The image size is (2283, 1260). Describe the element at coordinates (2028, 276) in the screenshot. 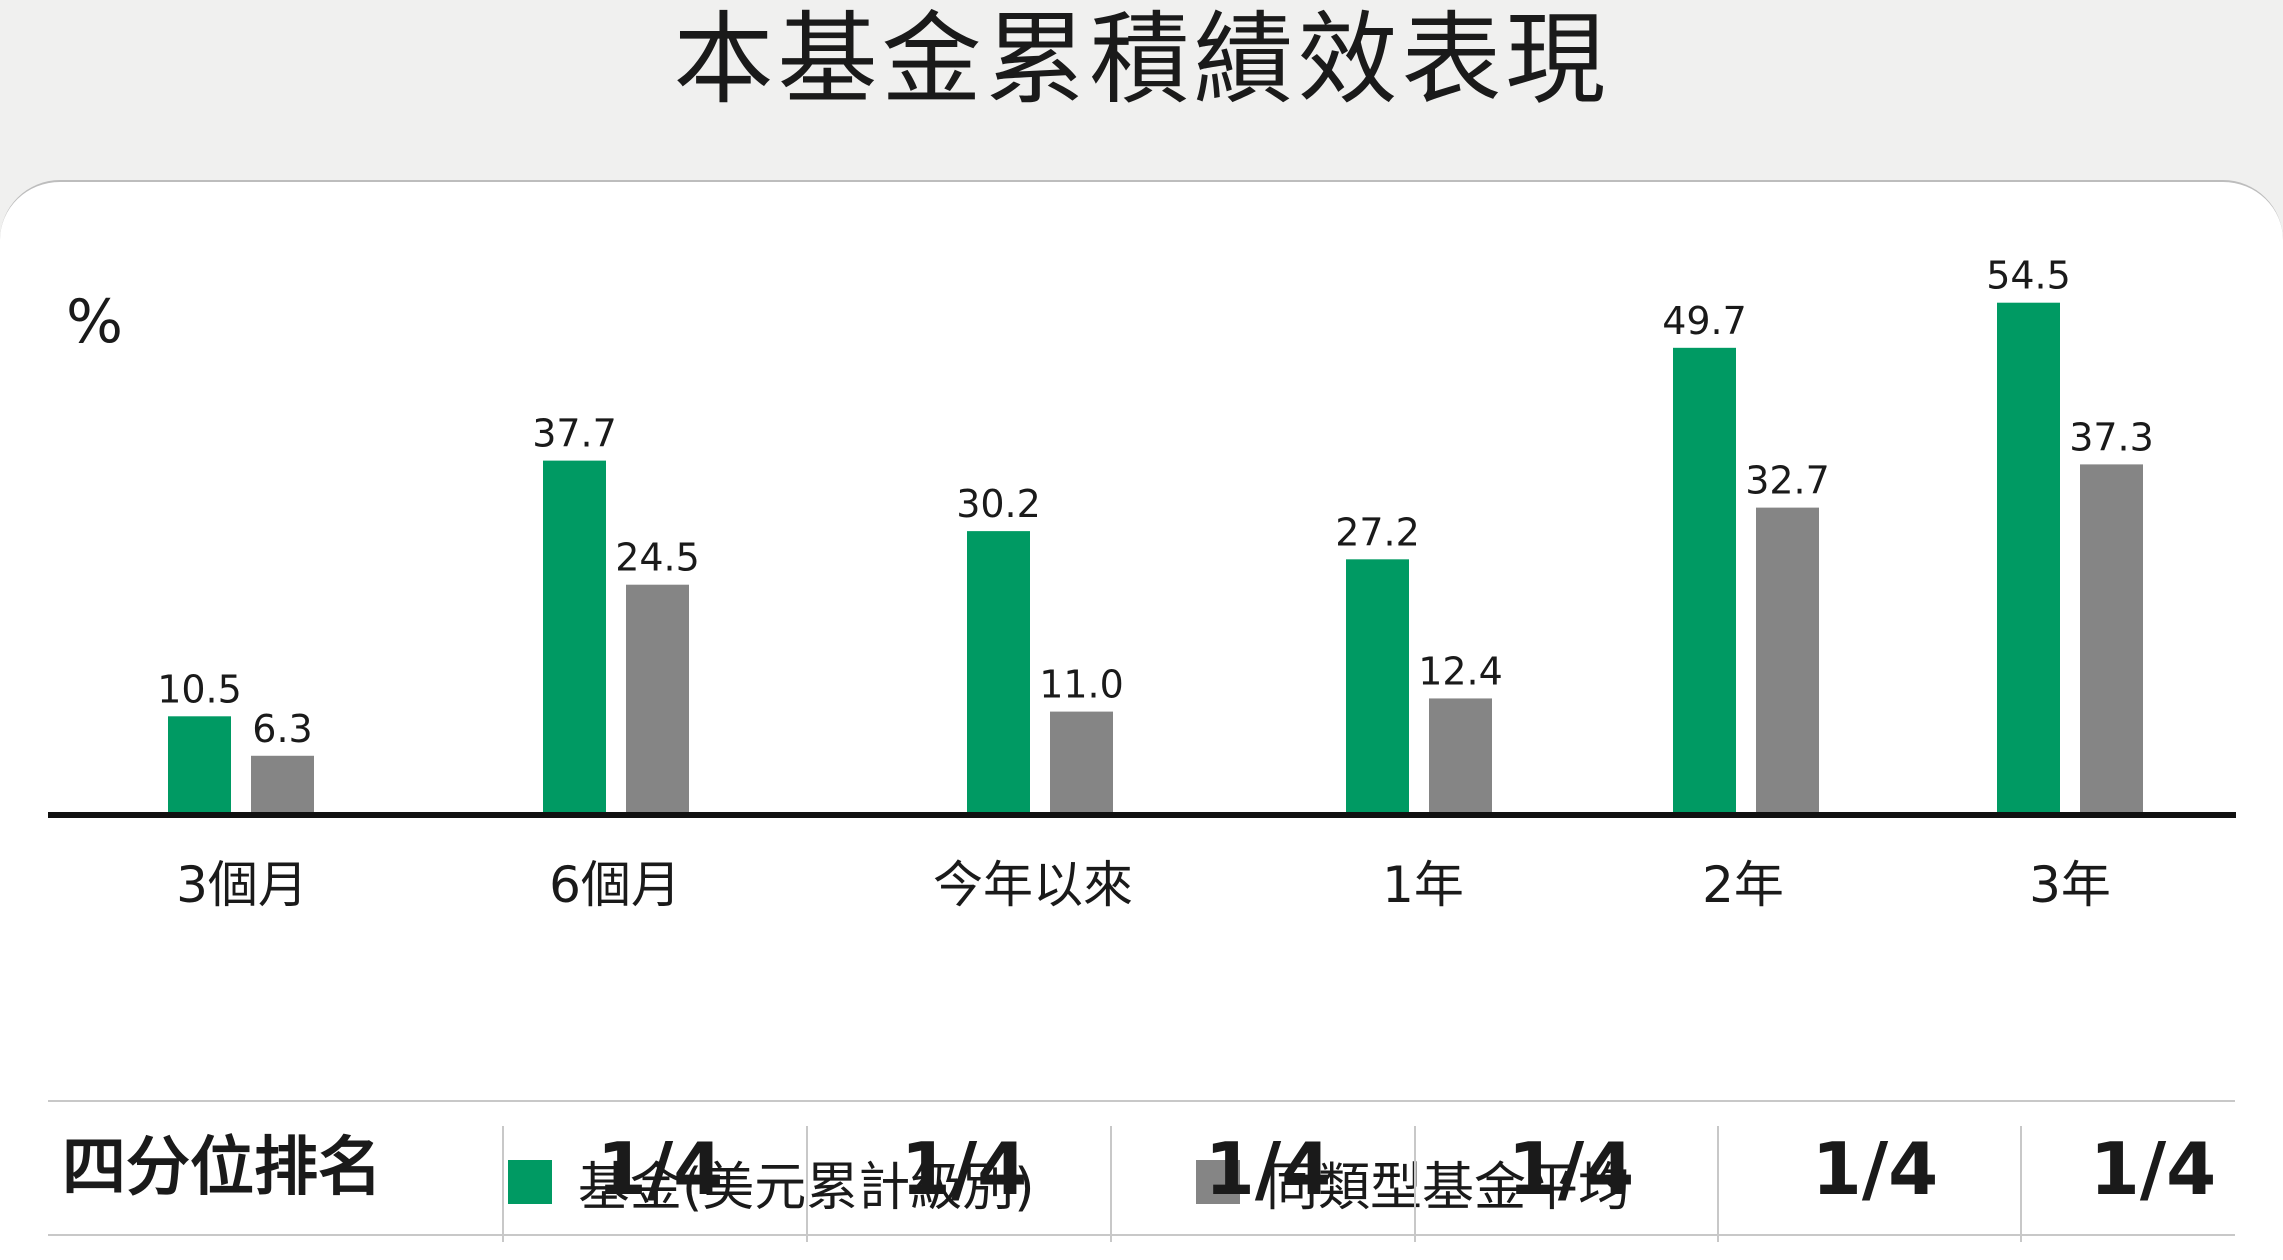

I see `data-label-fund-6: 54.5` at that location.